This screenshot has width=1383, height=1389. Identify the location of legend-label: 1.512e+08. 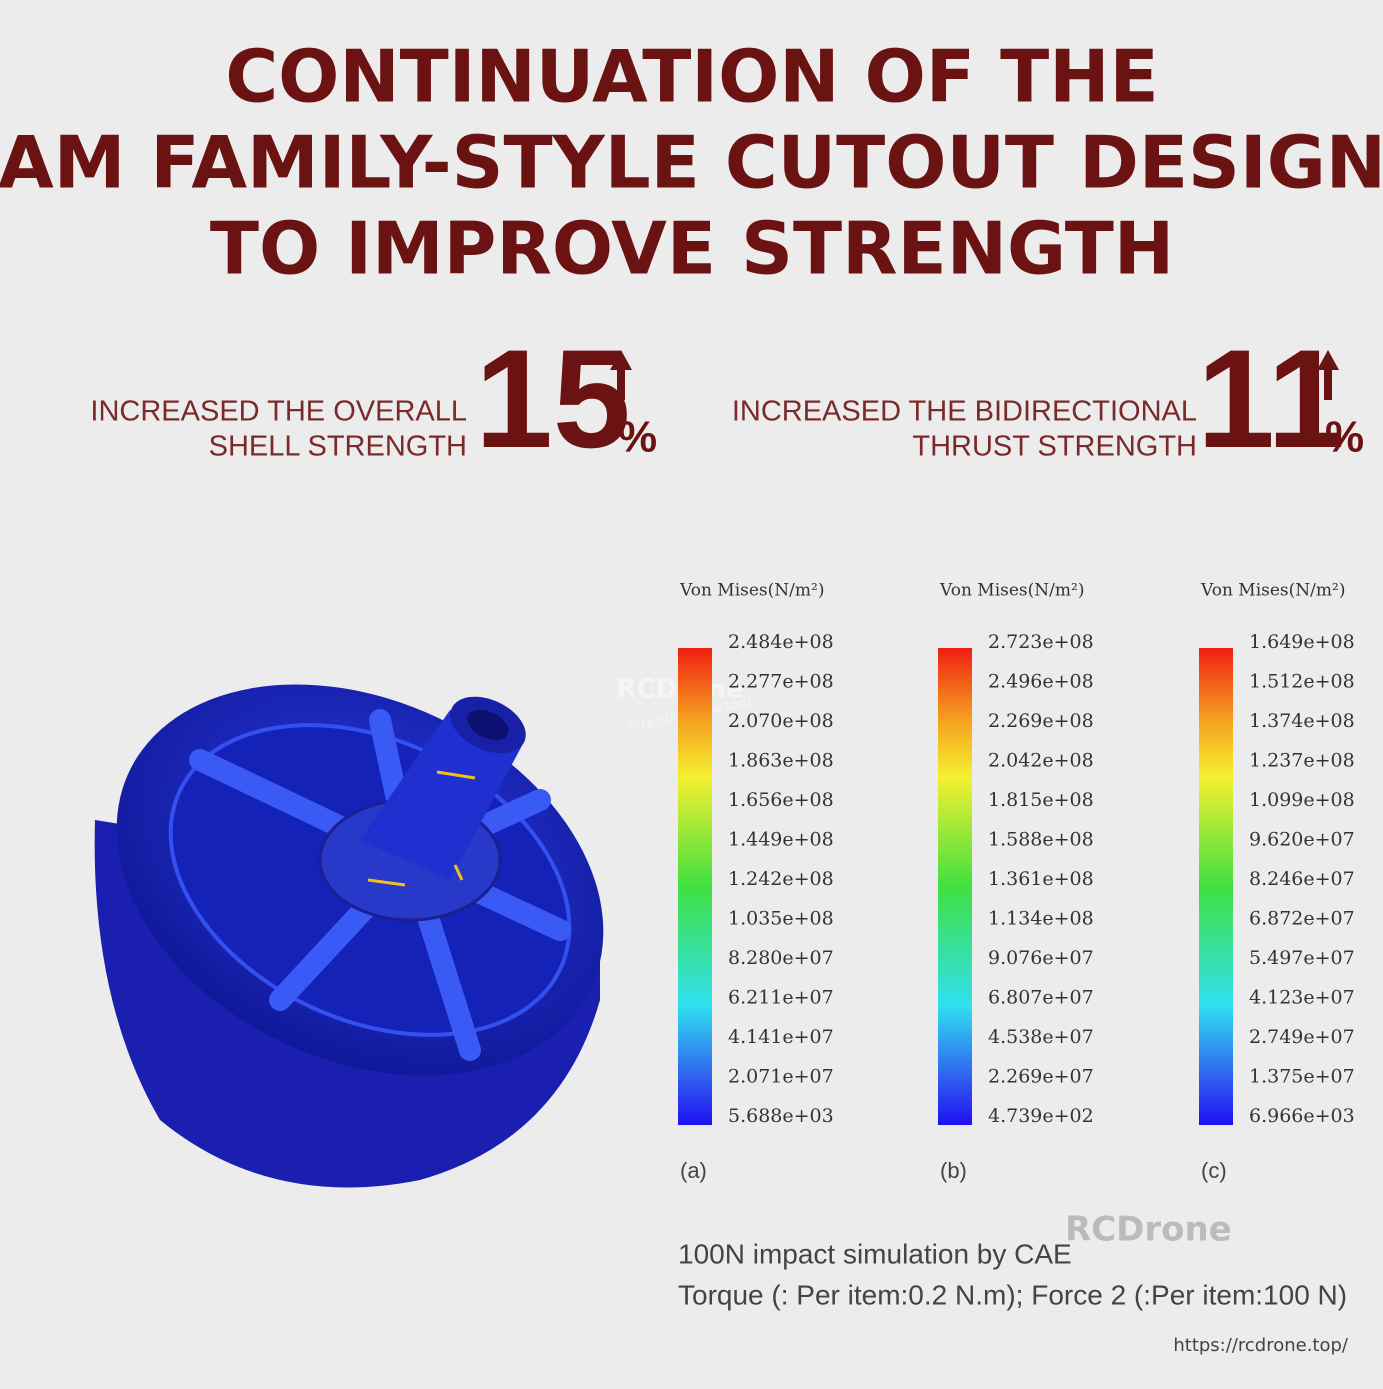
(1302, 682).